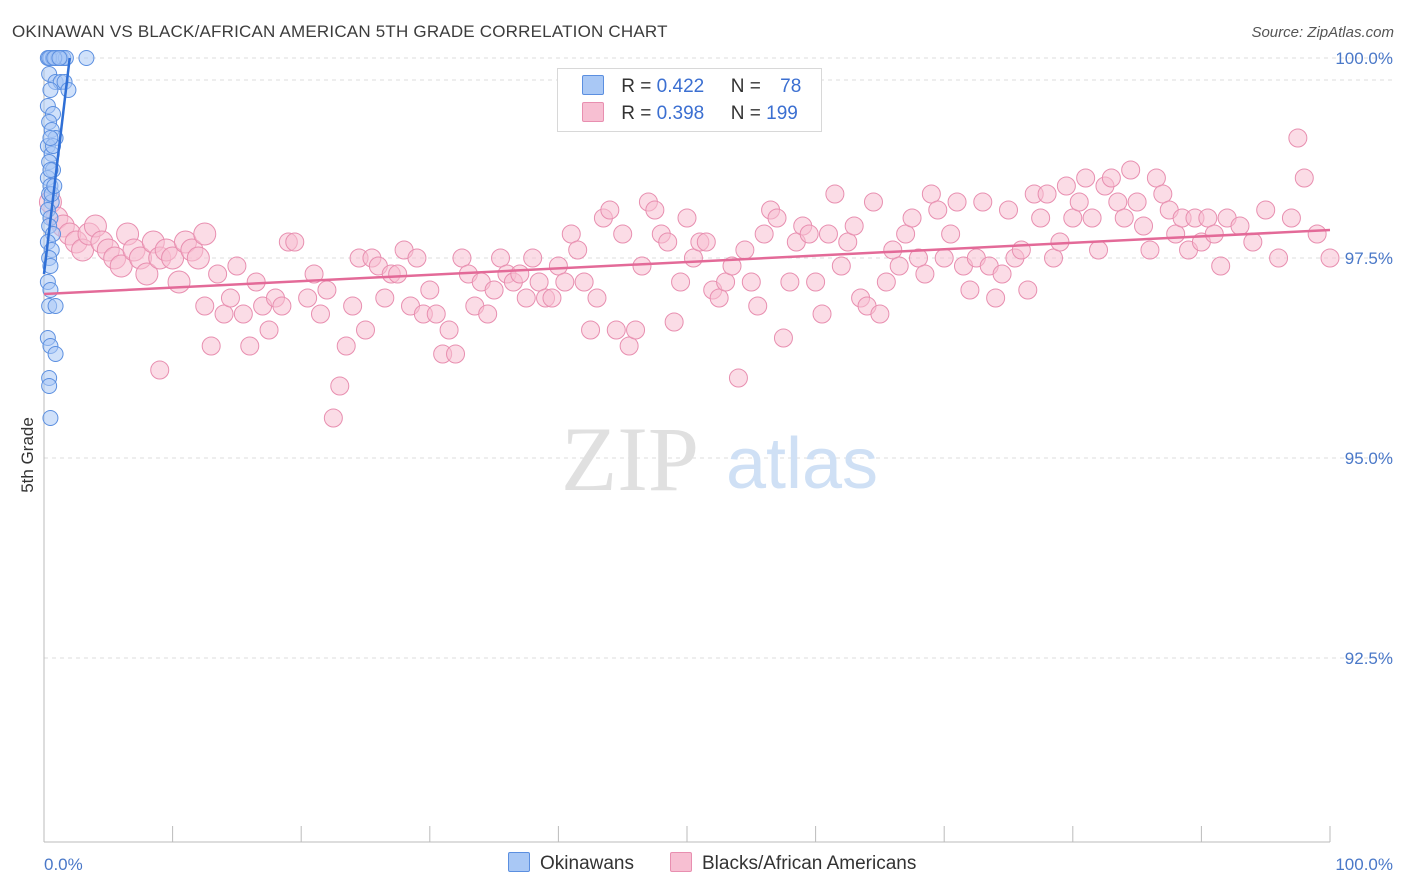 Image resolution: width=1406 pixels, height=892 pixels. What do you see at coordinates (680, 113) in the screenshot?
I see `legend-r-value: 0.398` at bounding box center [680, 113].